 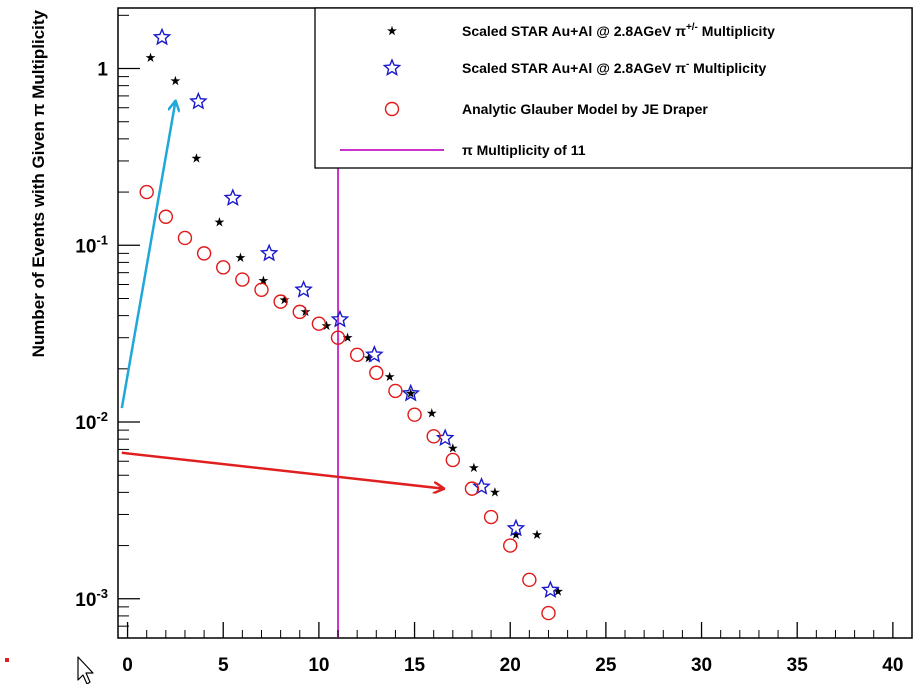 What do you see at coordinates (38, 56) in the screenshot?
I see `y-axis-label-tail: Multiplicity` at bounding box center [38, 56].